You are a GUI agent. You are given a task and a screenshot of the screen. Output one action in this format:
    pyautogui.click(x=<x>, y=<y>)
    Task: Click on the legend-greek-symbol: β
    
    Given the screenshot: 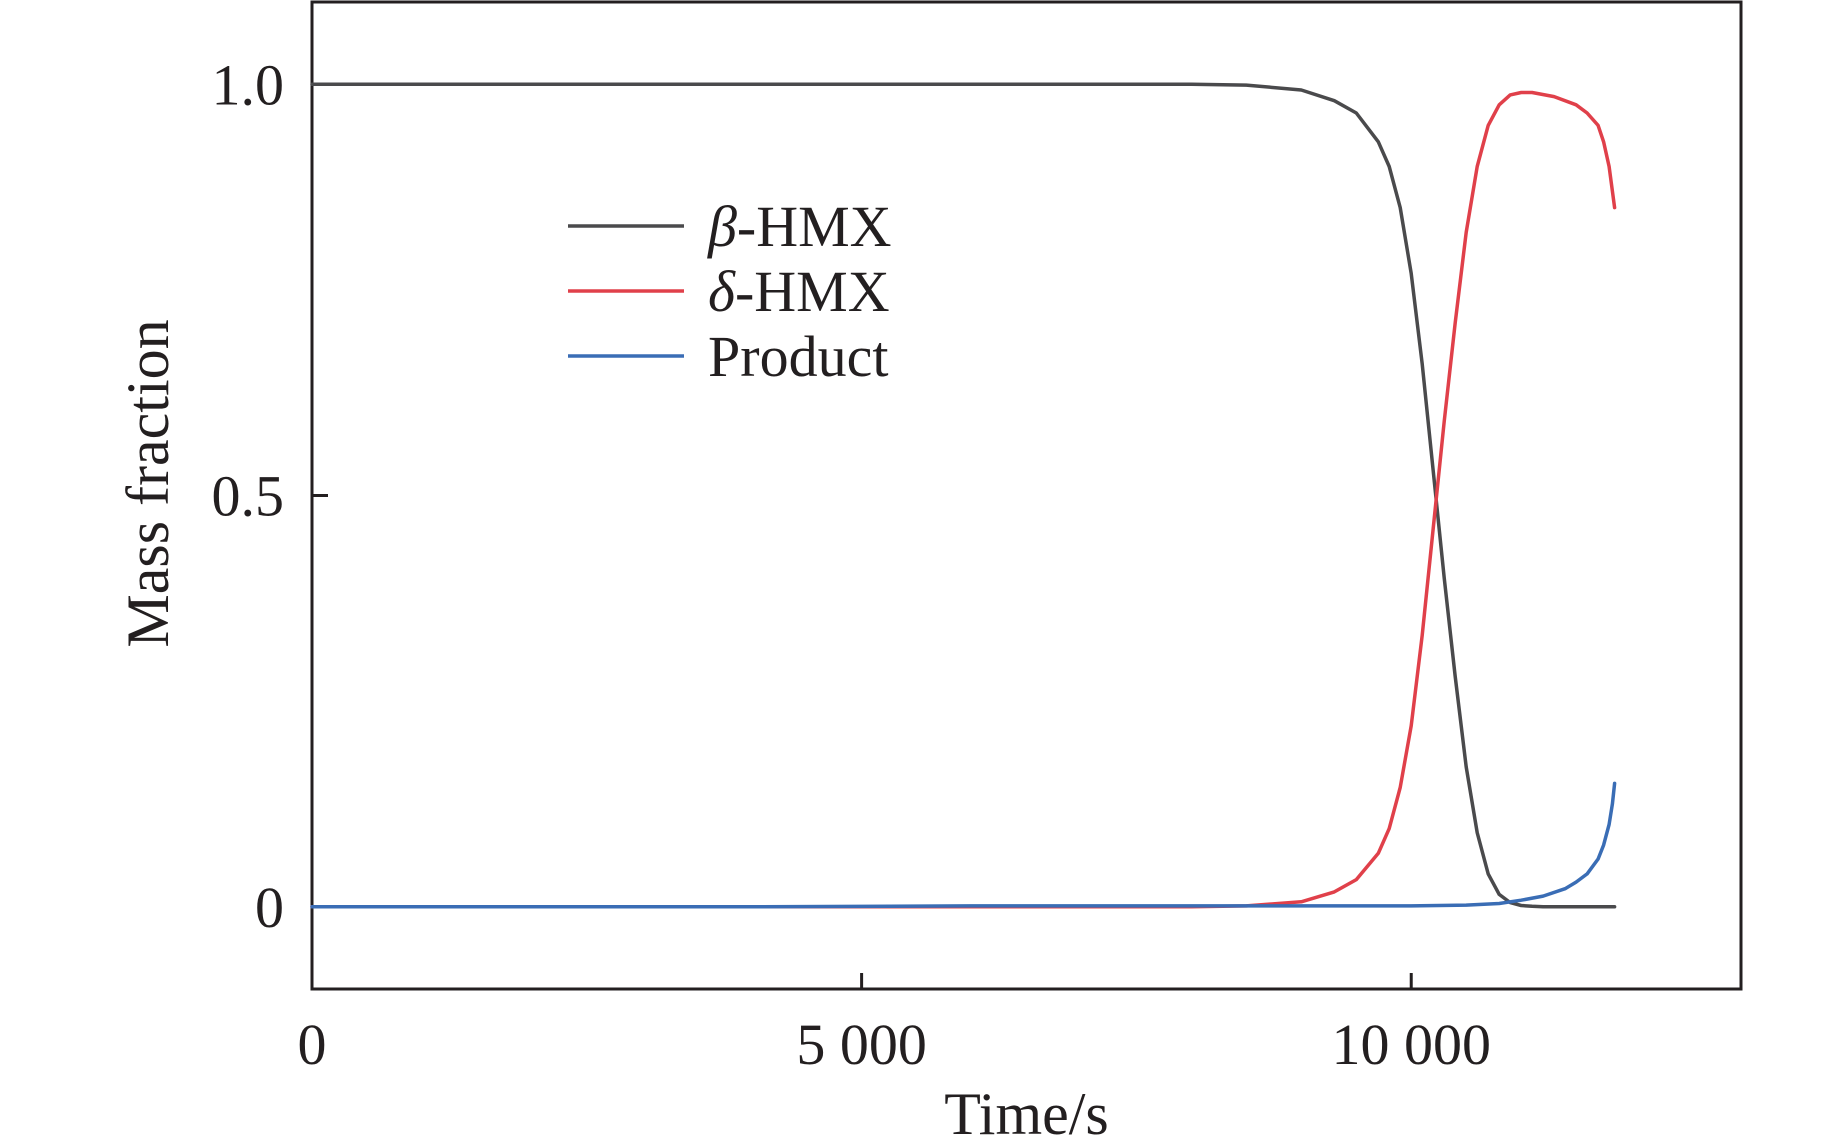 What is the action you would take?
    pyautogui.click(x=722, y=226)
    